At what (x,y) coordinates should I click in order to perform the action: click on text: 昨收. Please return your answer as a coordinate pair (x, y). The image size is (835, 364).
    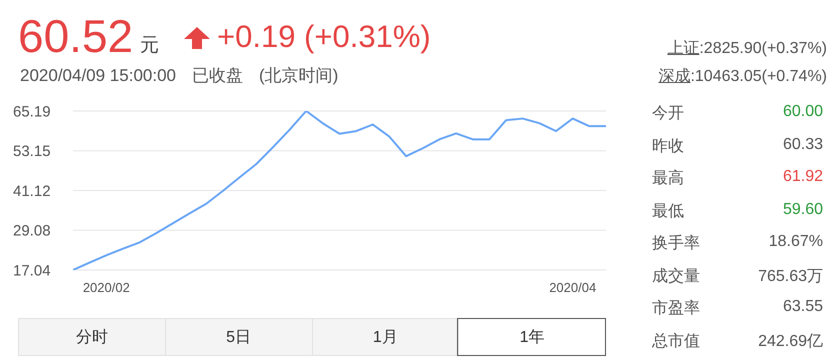
    Looking at the image, I should click on (668, 146).